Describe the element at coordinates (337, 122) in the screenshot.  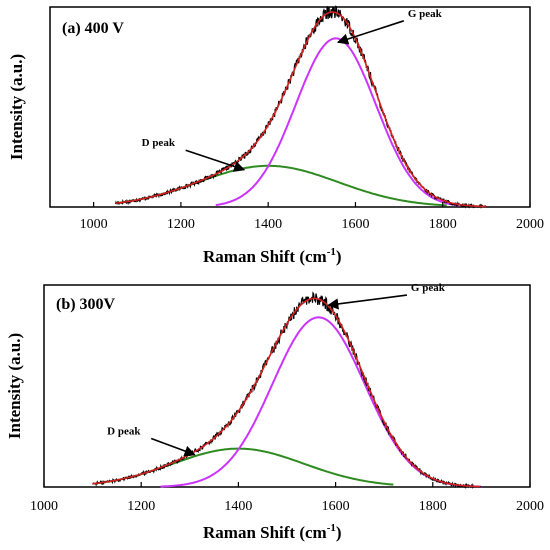
I see `g-peak-fit-curve` at that location.